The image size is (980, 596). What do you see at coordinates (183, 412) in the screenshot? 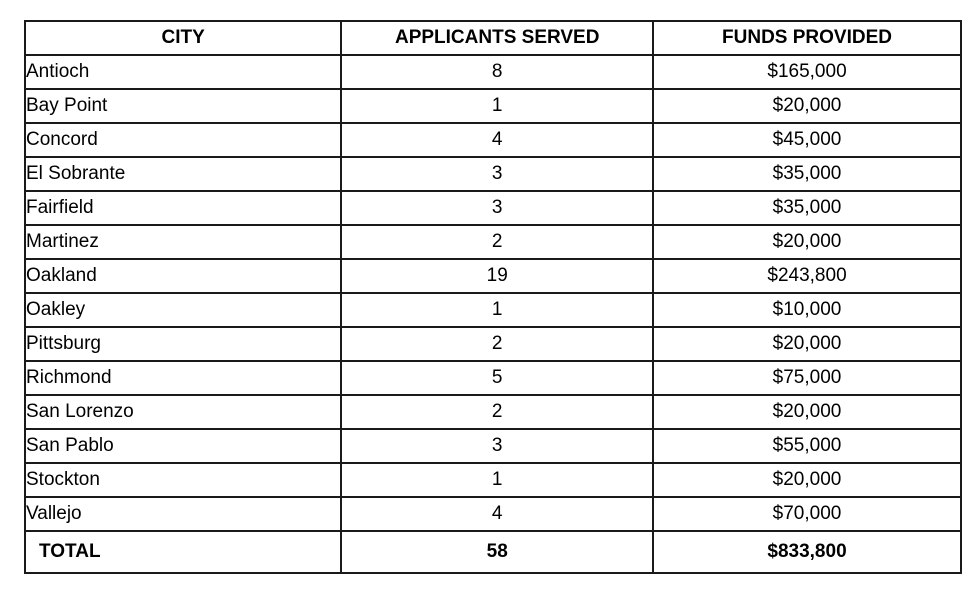
I see `city-cell: San Lorenzo` at bounding box center [183, 412].